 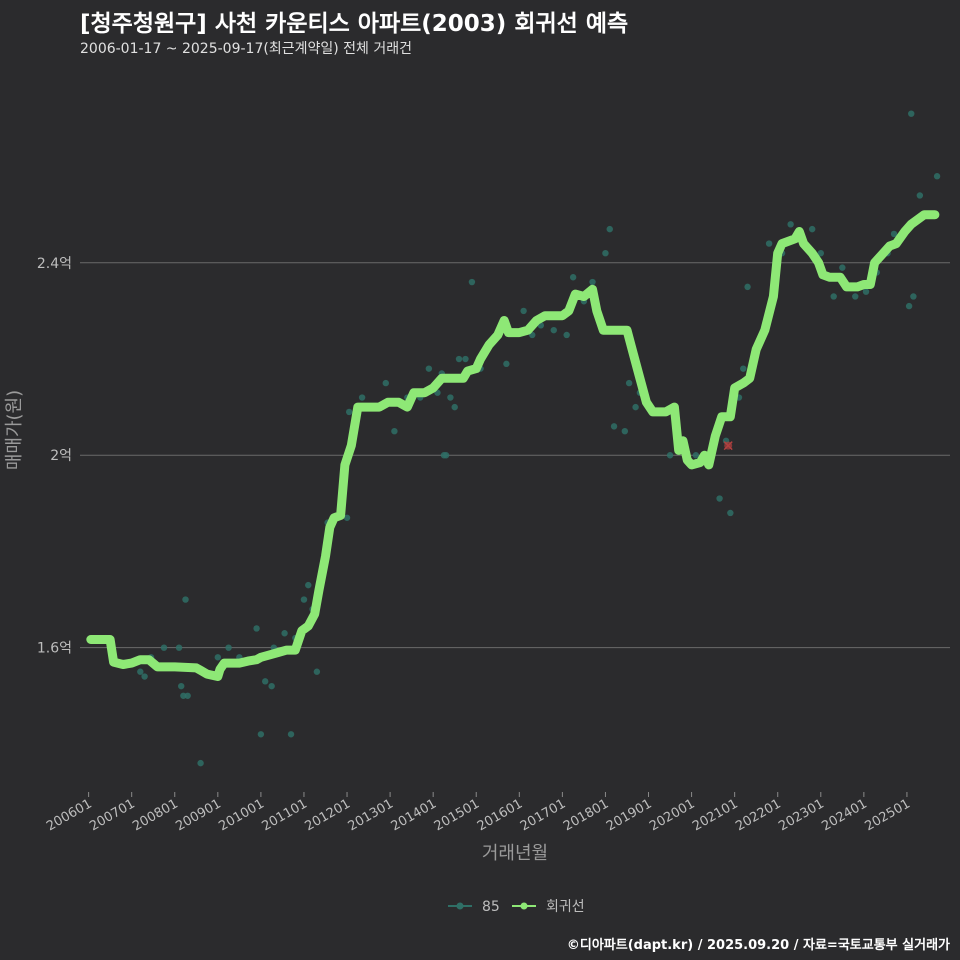 I want to click on x-tick-label: 202101, so click(x=715, y=815).